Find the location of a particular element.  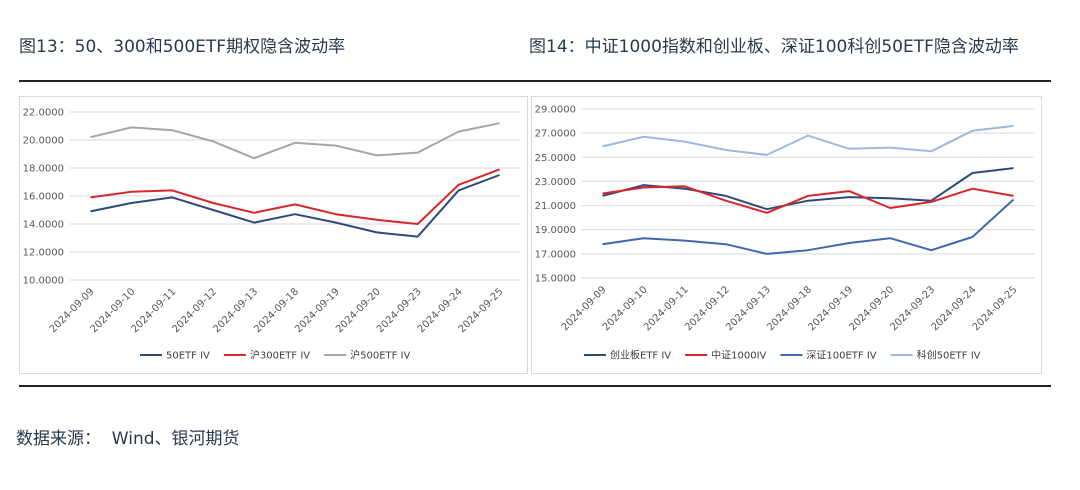

legend-label: 深证100ETF IV is located at coordinates (841, 356).